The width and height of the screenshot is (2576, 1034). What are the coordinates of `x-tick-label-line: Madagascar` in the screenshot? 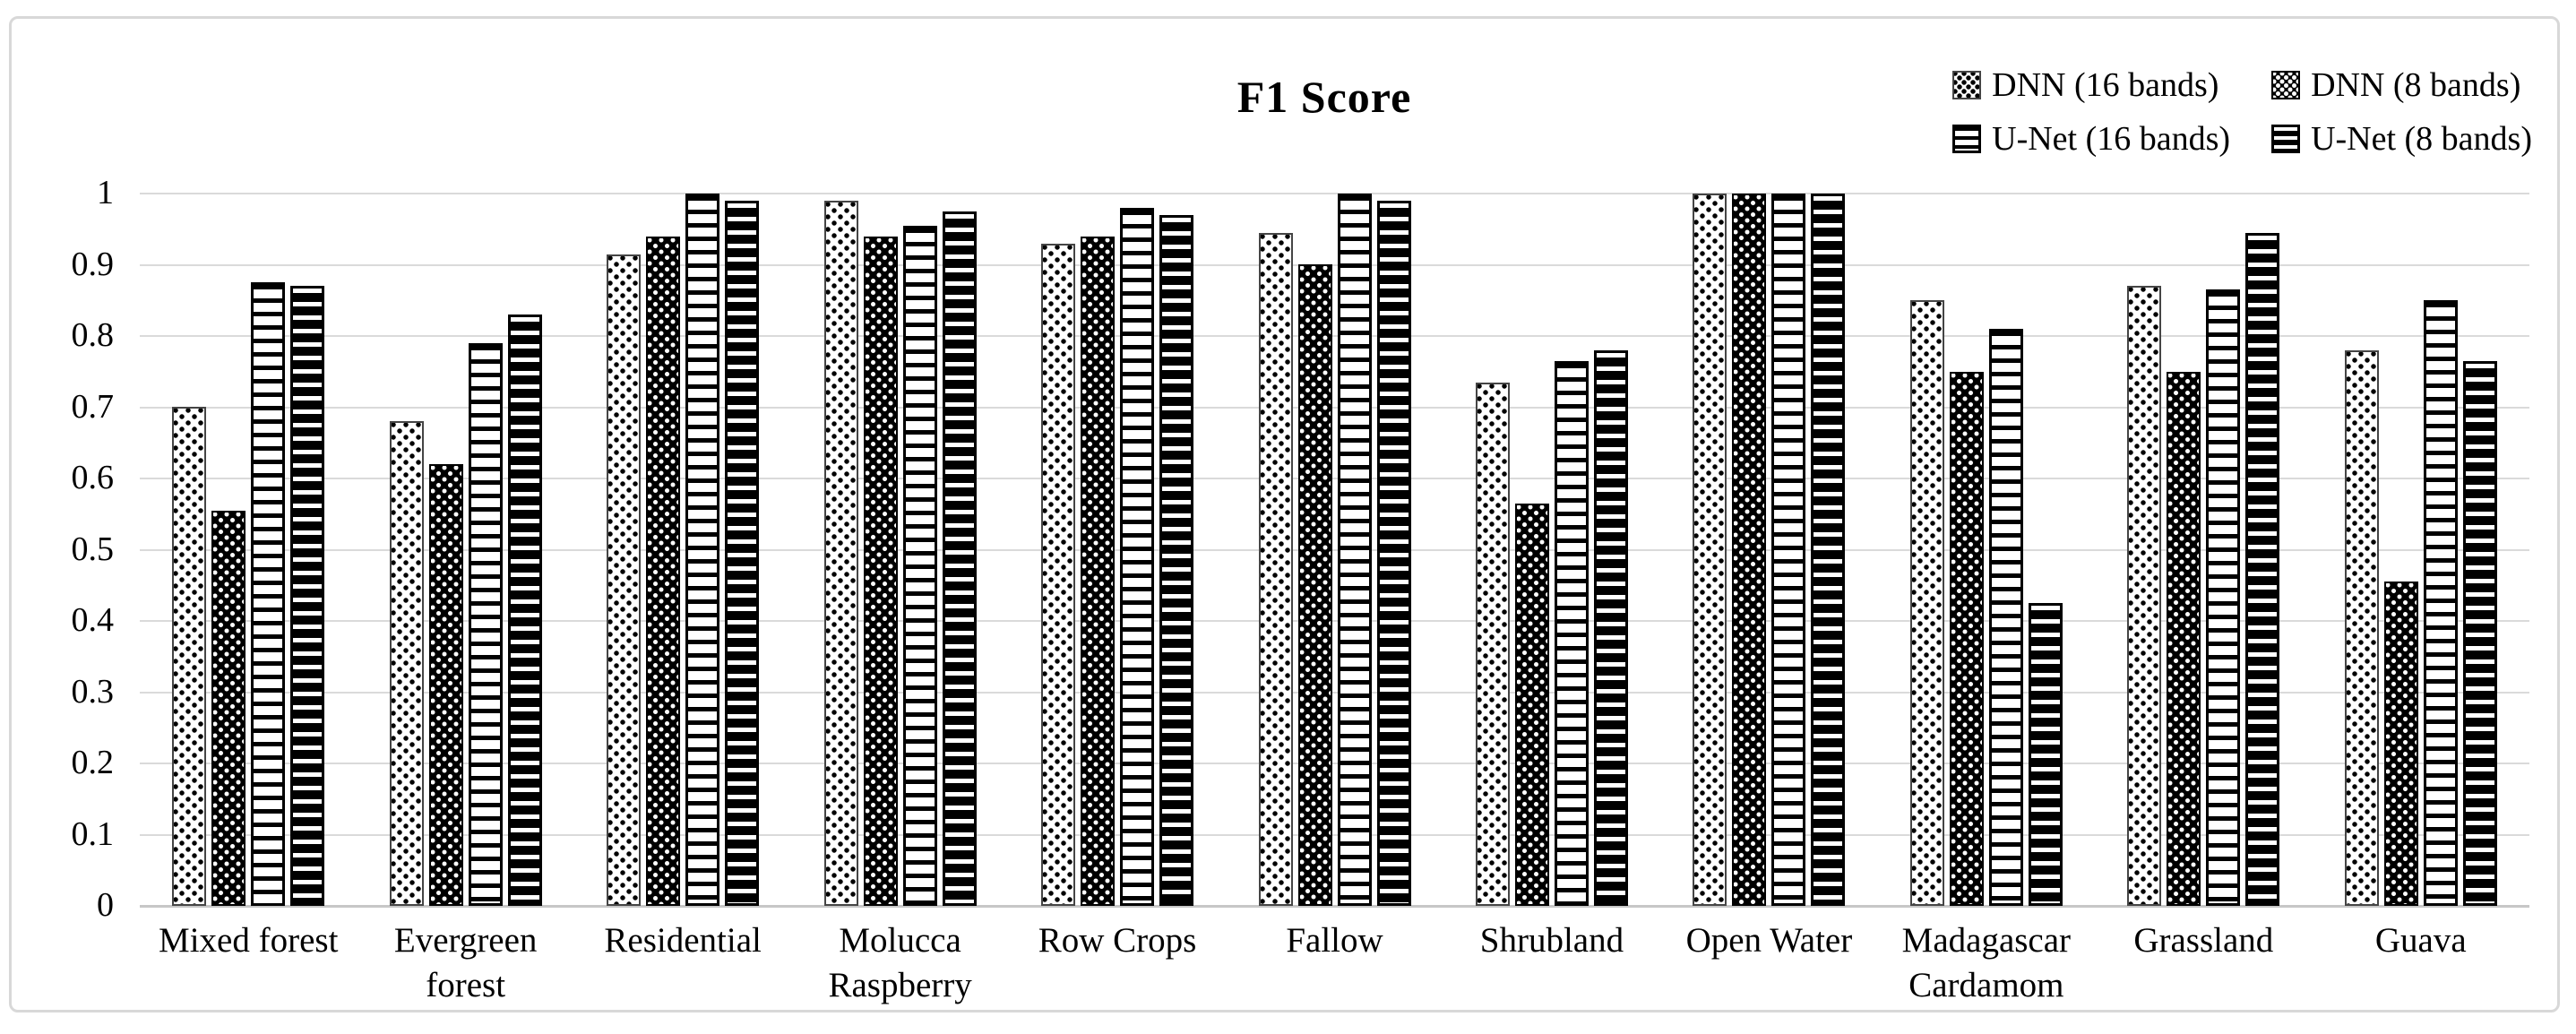 It's located at (1987, 940).